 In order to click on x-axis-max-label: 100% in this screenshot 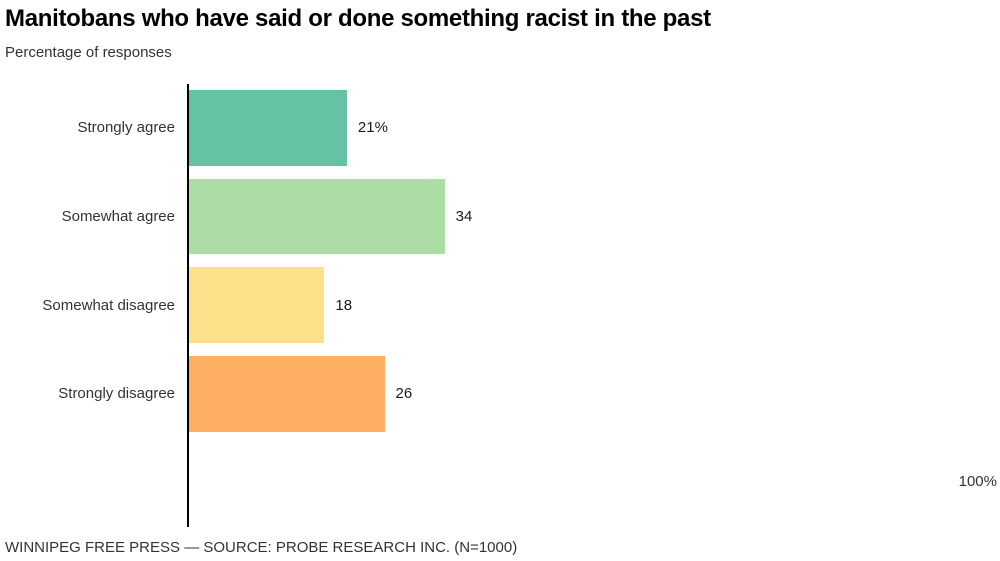, I will do `click(977, 481)`.